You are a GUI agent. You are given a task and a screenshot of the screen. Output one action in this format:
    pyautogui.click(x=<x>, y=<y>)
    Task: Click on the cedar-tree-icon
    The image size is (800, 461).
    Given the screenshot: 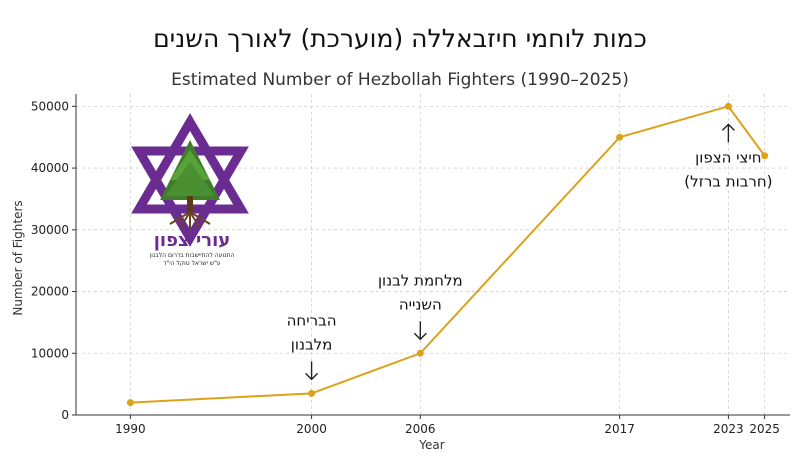 What is the action you would take?
    pyautogui.click(x=190, y=185)
    